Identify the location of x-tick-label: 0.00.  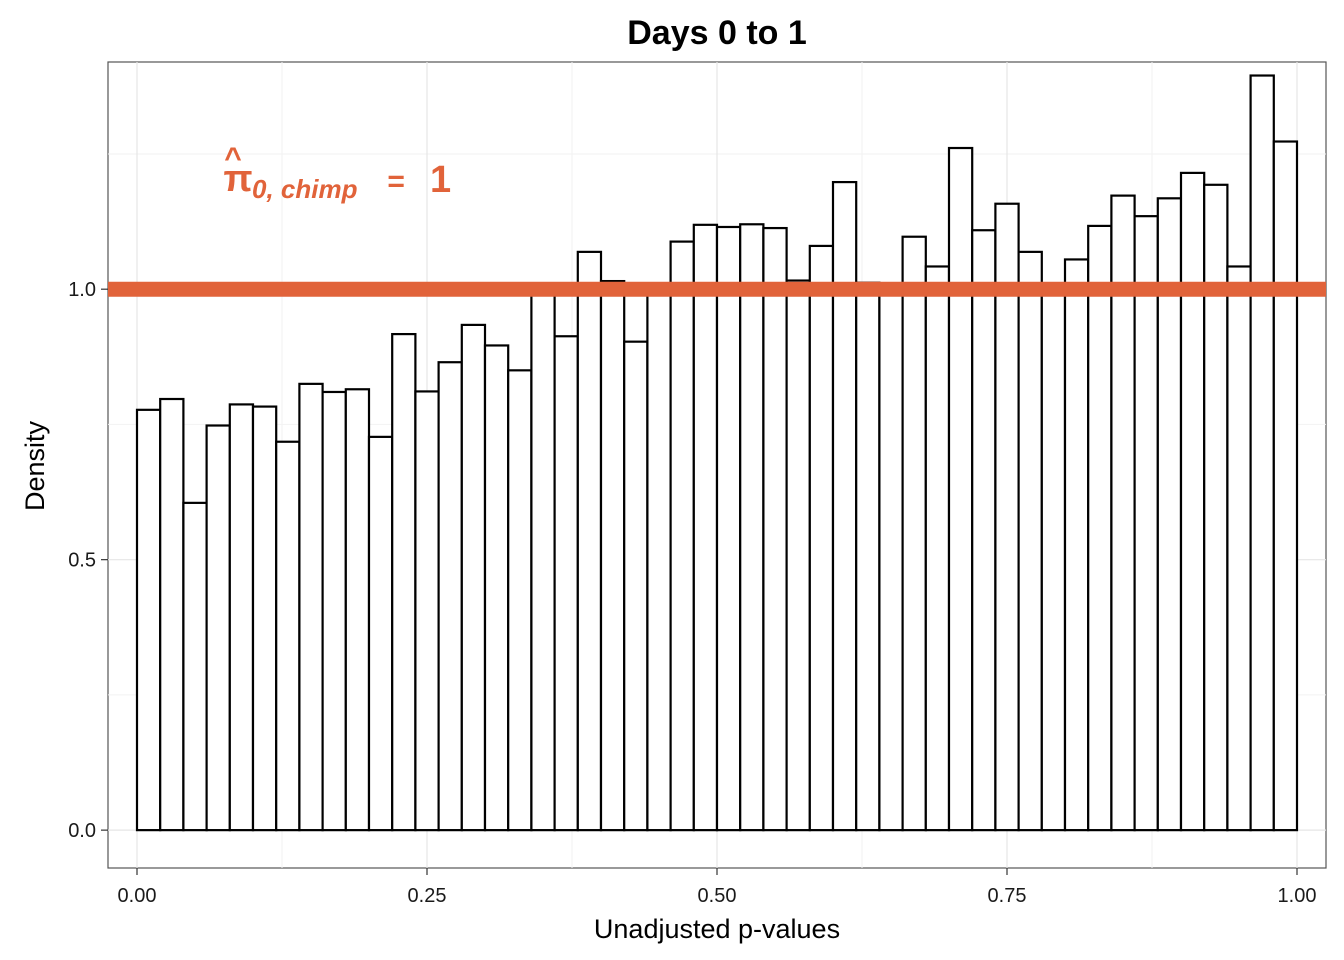
(137, 896).